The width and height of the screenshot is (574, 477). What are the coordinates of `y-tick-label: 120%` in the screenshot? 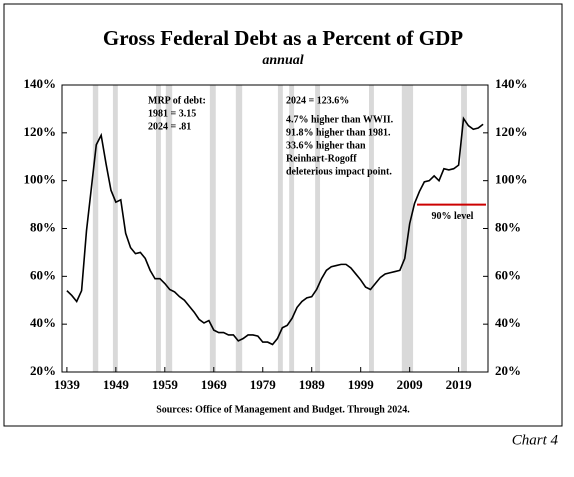 It's located at (40, 131).